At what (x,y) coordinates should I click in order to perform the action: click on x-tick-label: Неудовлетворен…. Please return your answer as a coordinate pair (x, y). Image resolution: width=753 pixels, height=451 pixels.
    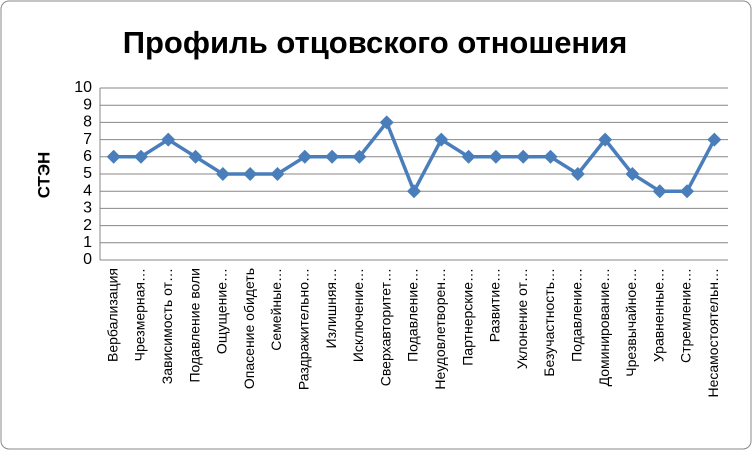
    Looking at the image, I should click on (440, 329).